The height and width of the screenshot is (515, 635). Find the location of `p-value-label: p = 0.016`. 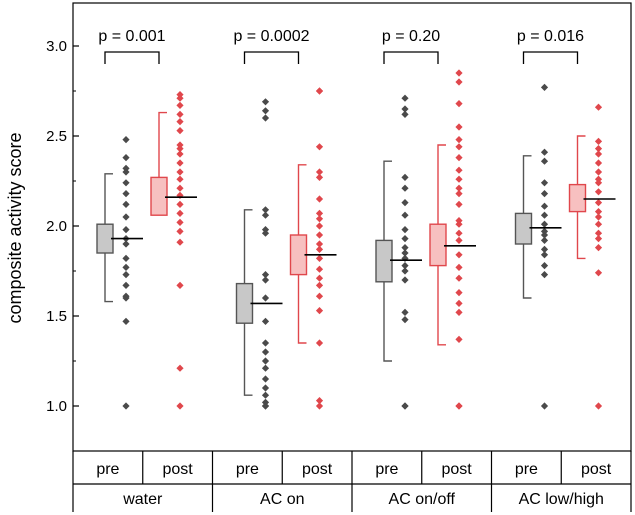

p-value-label: p = 0.016 is located at coordinates (550, 36).